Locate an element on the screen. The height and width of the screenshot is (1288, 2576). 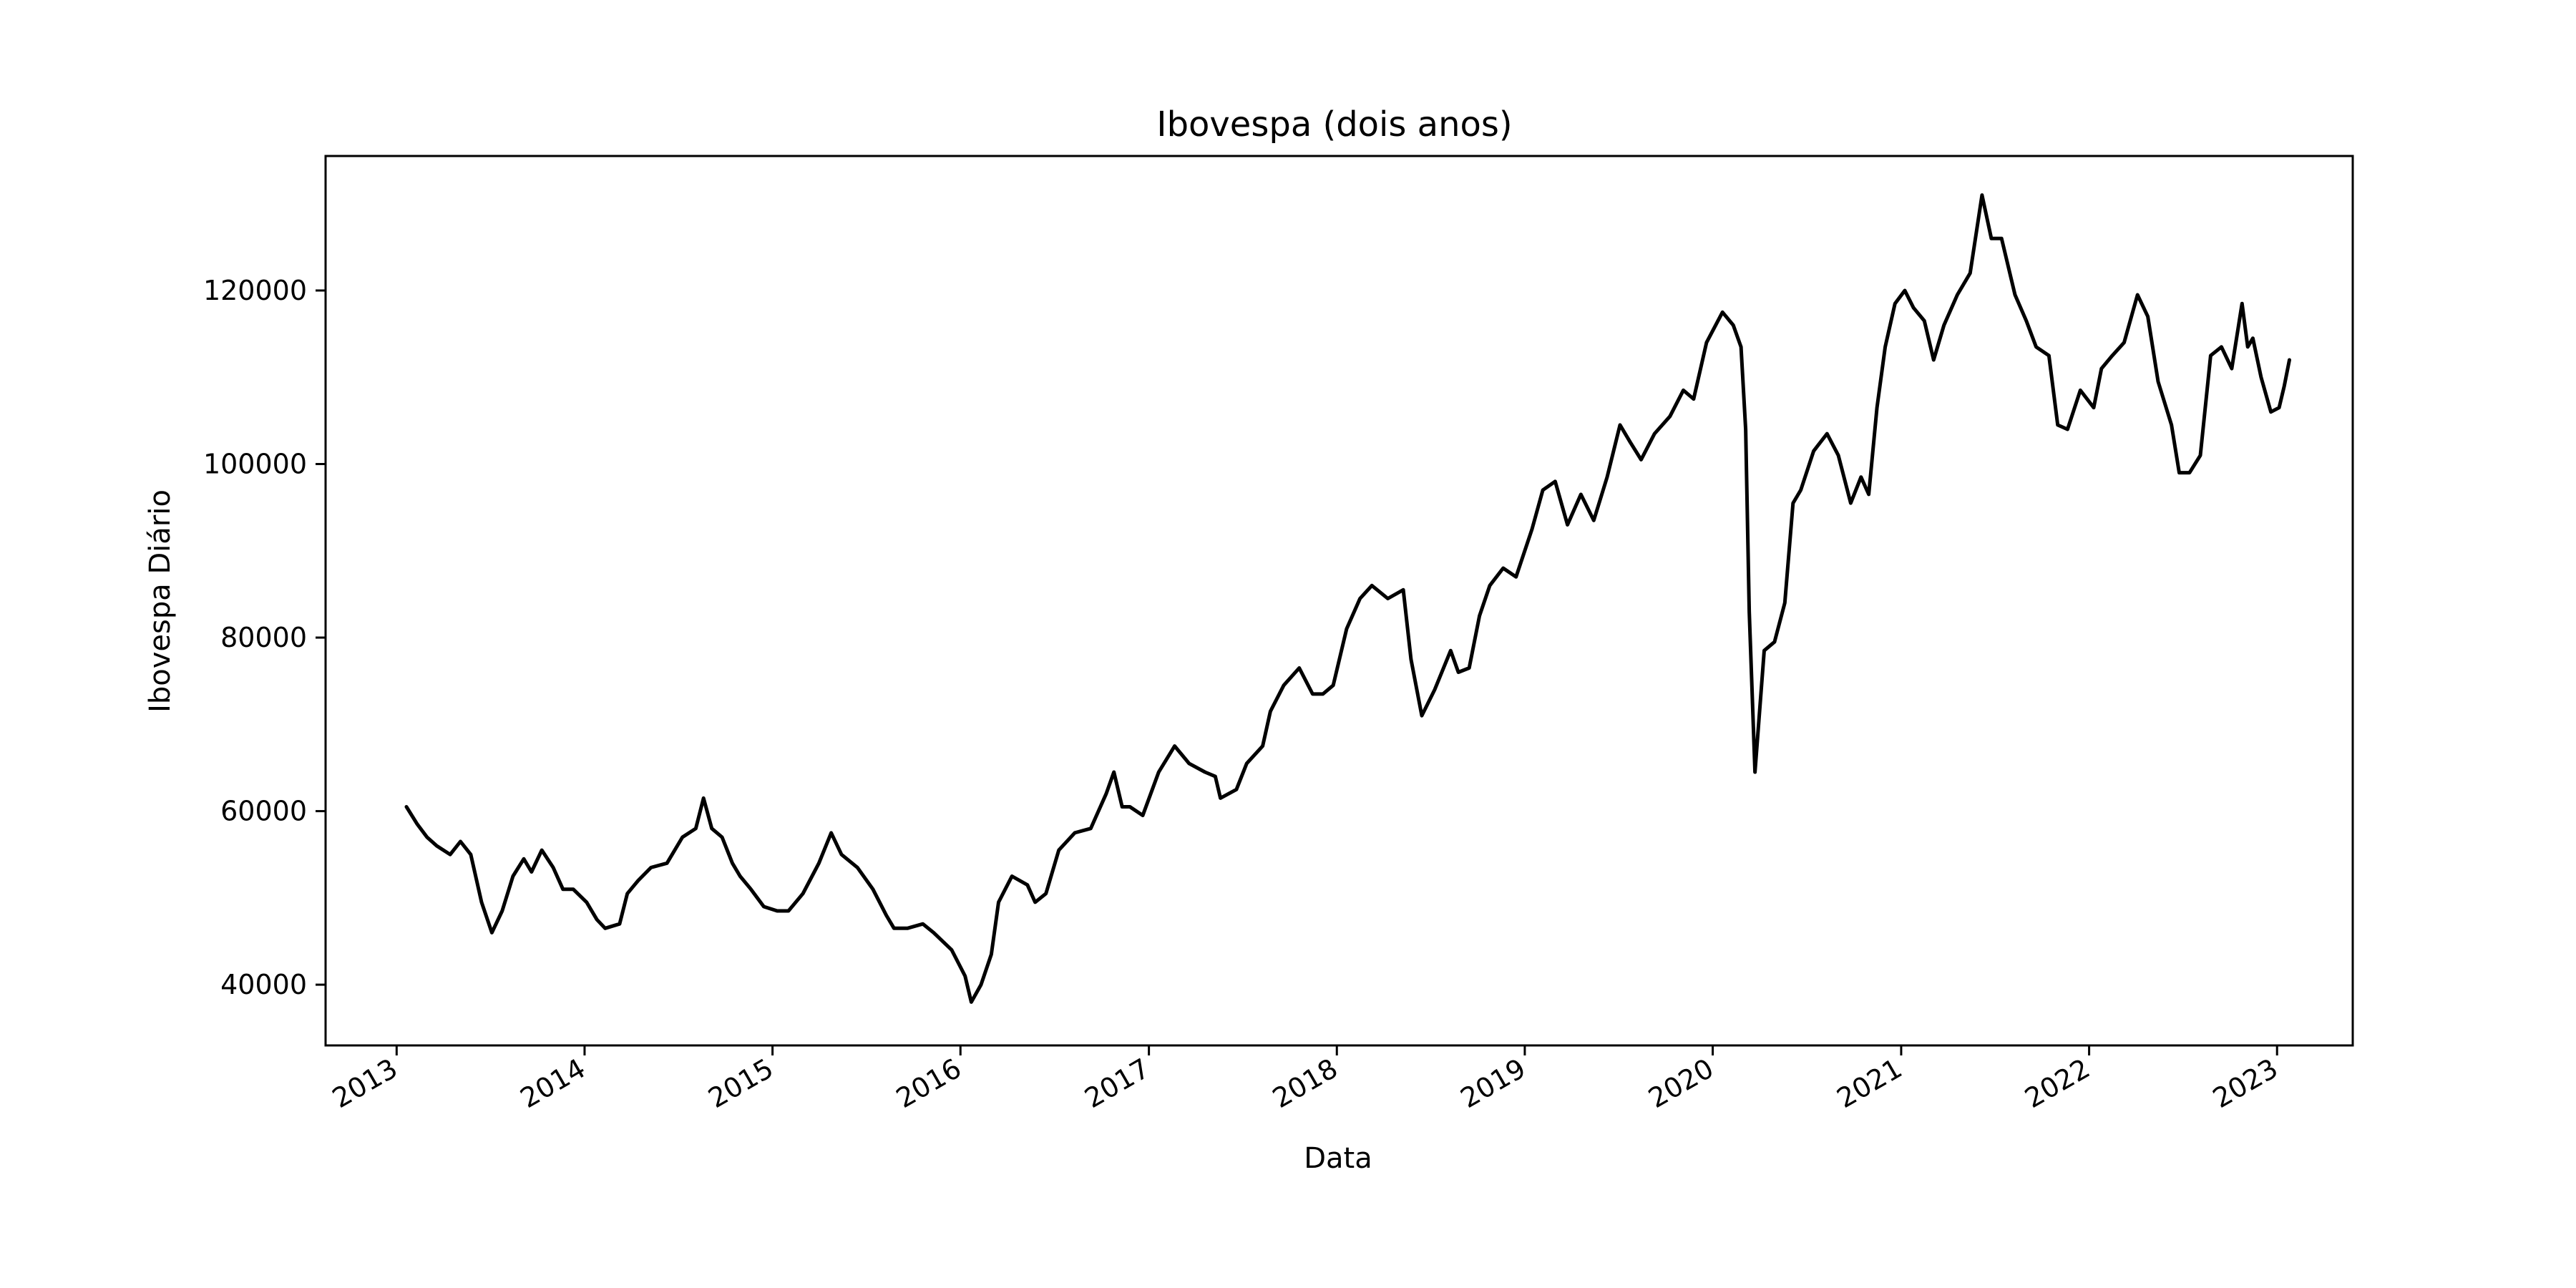
y-tick-label: 80000 is located at coordinates (263, 637).